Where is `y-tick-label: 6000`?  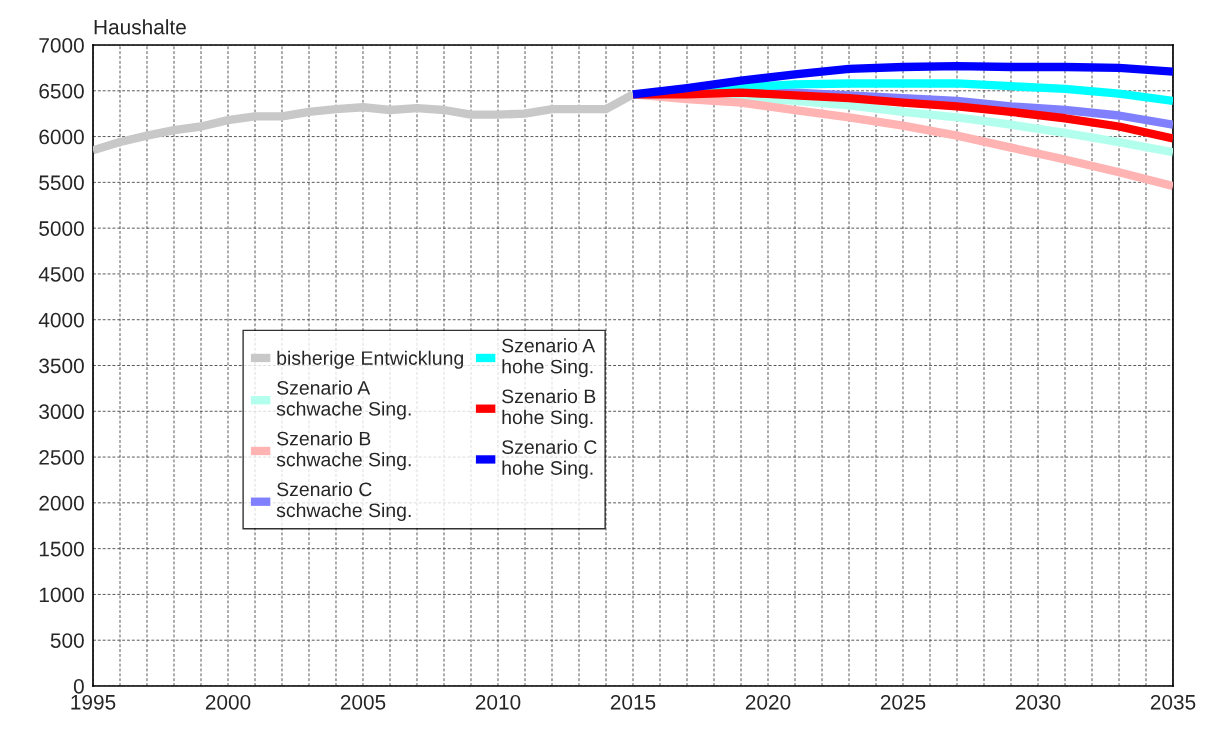 y-tick-label: 6000 is located at coordinates (61, 137).